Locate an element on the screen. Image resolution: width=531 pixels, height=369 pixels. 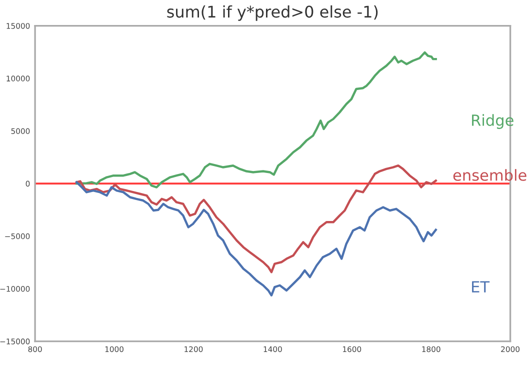
chart-title: sum(1 if y*pred>0 else -1) is located at coordinates (272, 13).